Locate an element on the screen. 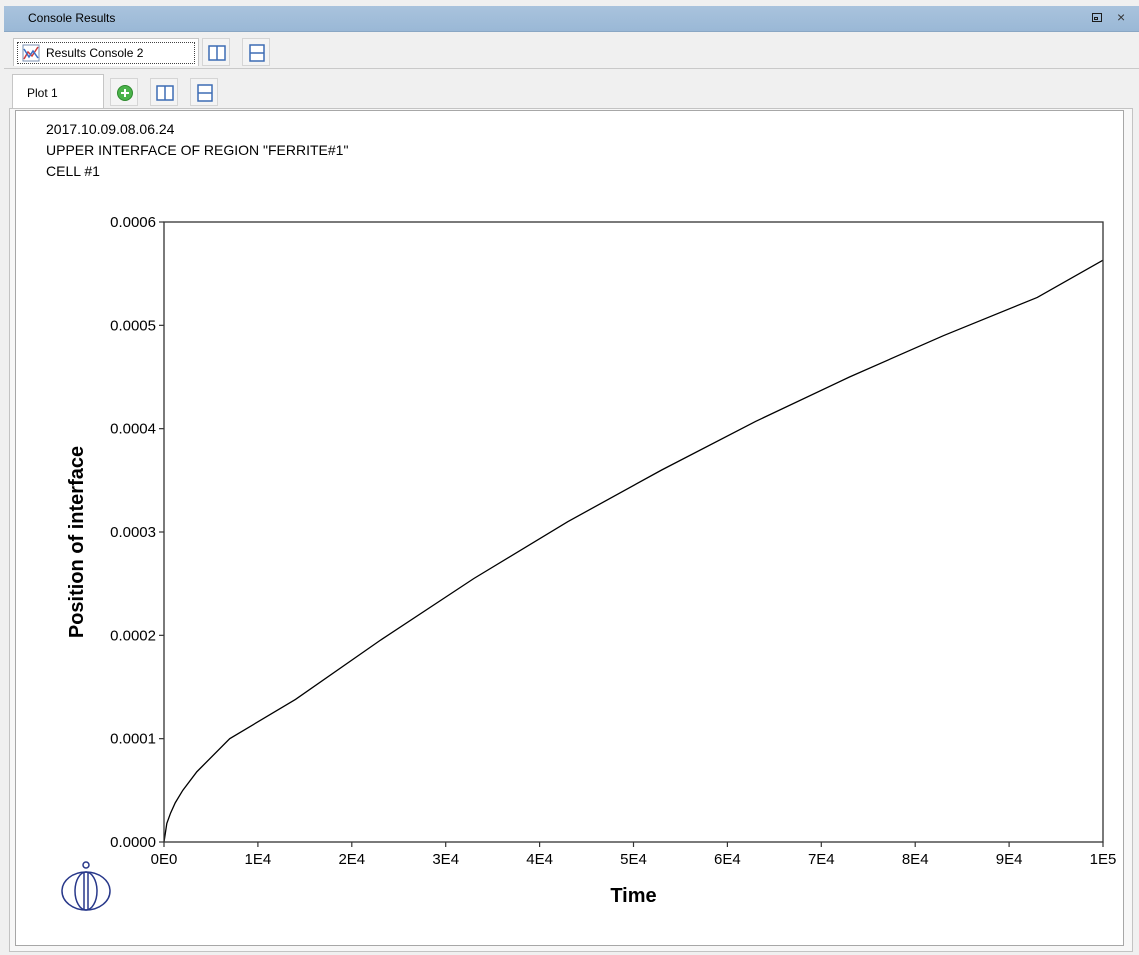 The height and width of the screenshot is (955, 1139). window-titlebar: Console Results × is located at coordinates (571, 19).